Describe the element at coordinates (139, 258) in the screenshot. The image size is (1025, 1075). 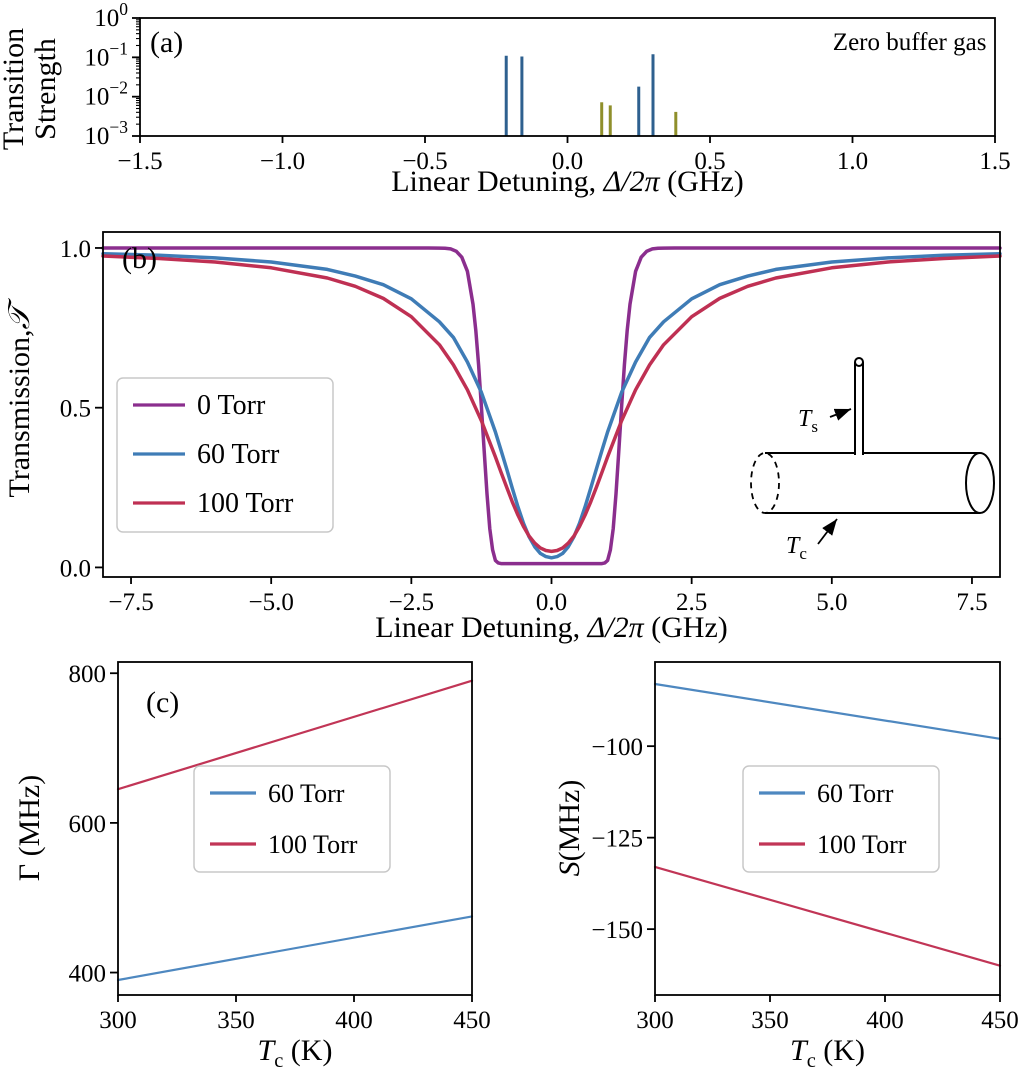
I see `panel-b-letter: (b)` at that location.